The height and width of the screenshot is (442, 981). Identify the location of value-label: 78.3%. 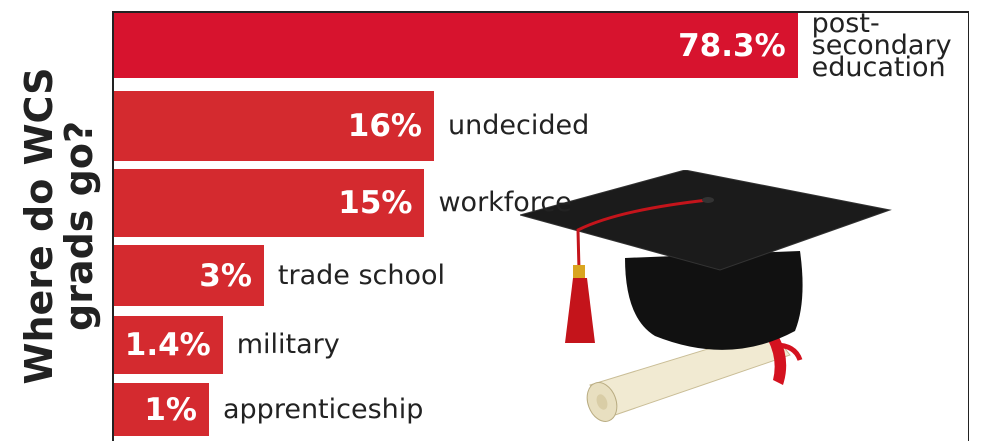
(732, 45).